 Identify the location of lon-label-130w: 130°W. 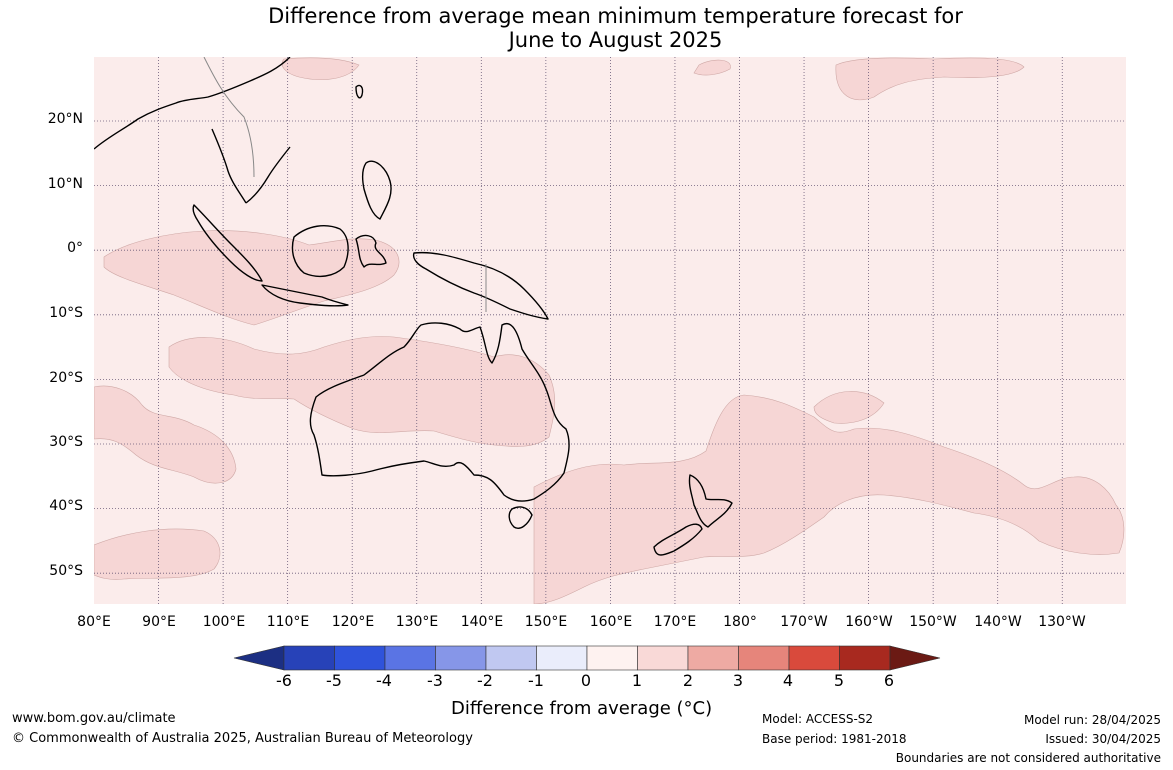
(1062, 622).